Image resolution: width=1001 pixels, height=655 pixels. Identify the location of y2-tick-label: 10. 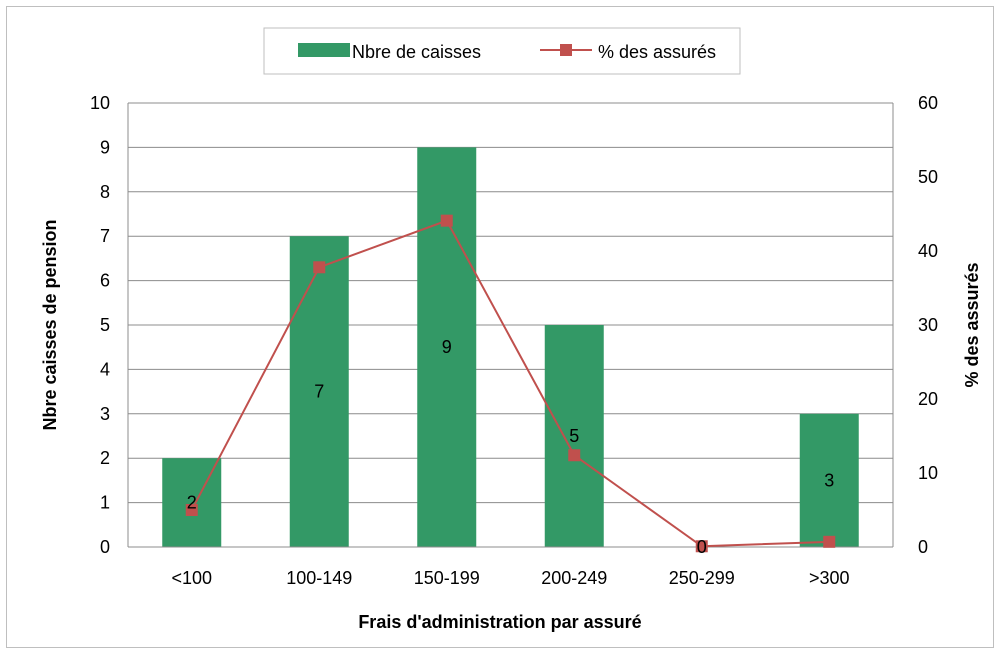
(928, 473).